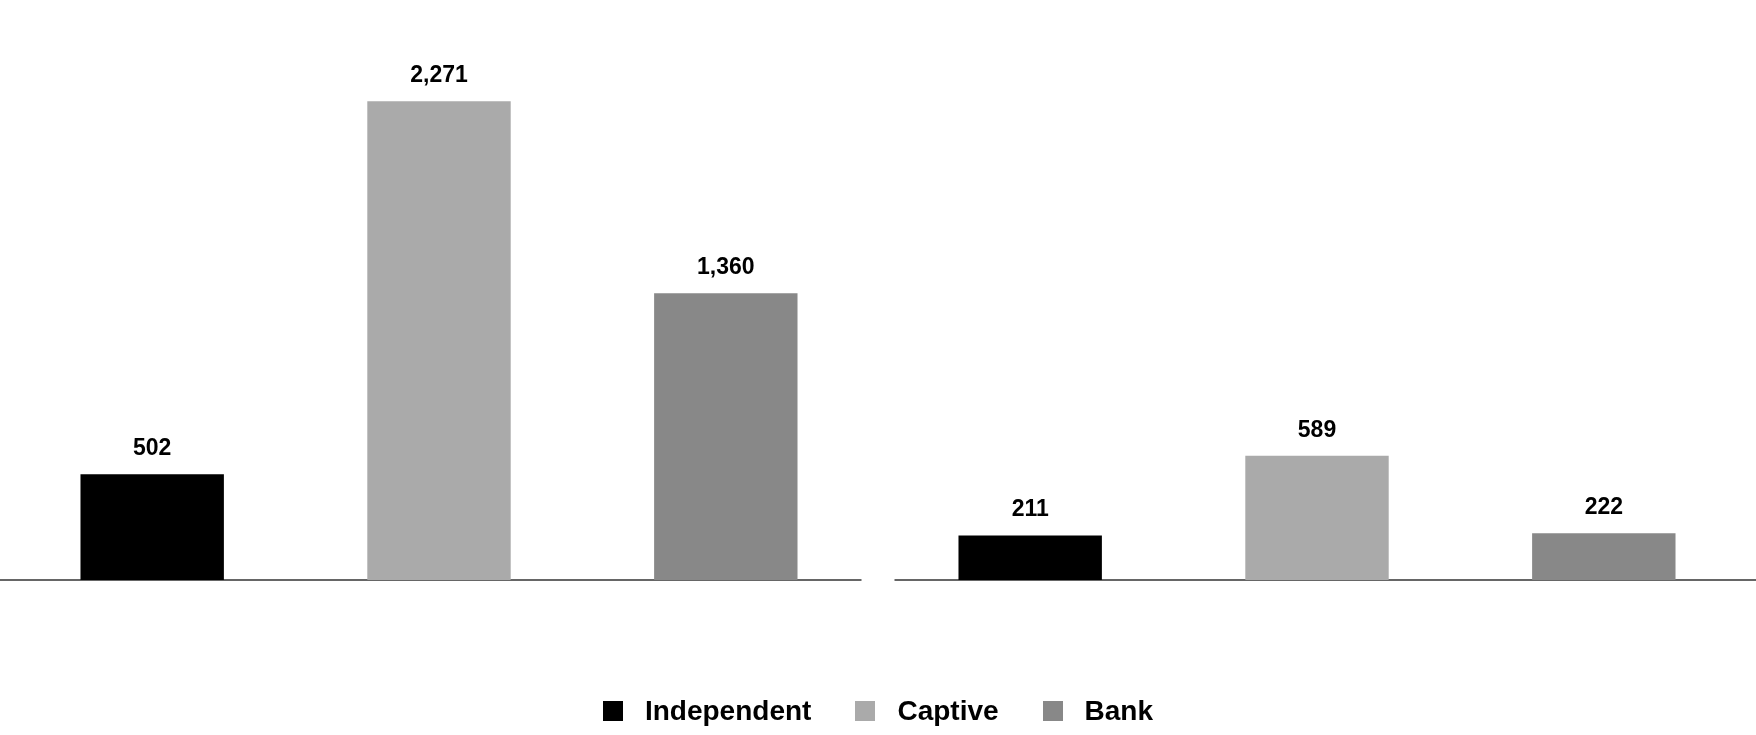 Image resolution: width=1756 pixels, height=735 pixels. Describe the element at coordinates (728, 711) in the screenshot. I see `legend-label: Independent` at that location.